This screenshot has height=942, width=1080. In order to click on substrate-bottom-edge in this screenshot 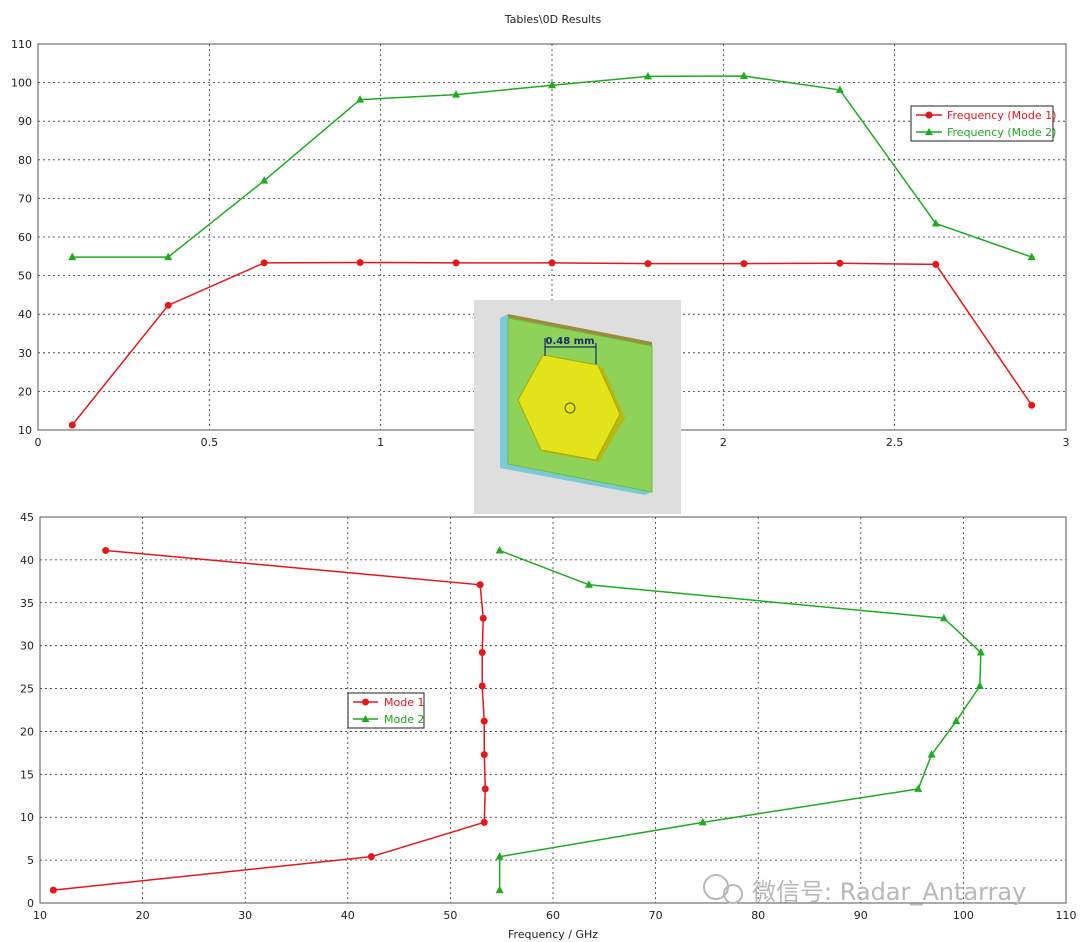, I will do `click(576, 479)`.